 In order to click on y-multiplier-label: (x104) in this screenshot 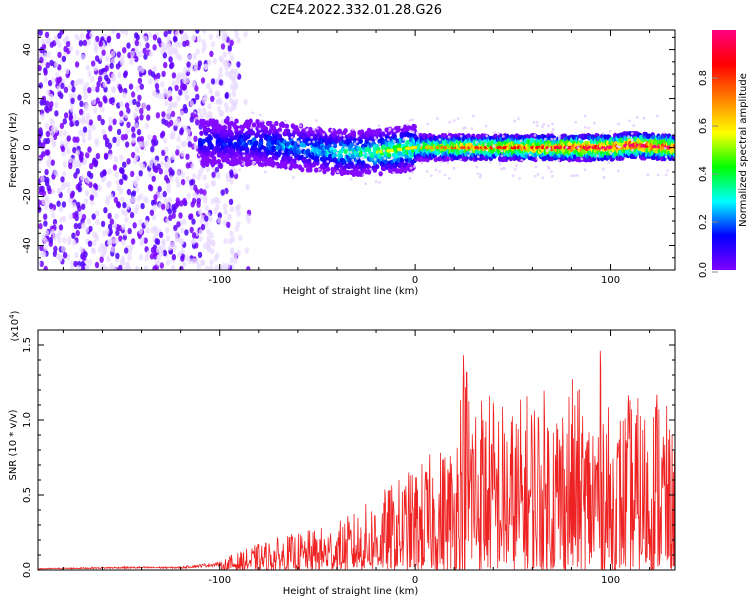, I will do `click(14, 325)`.